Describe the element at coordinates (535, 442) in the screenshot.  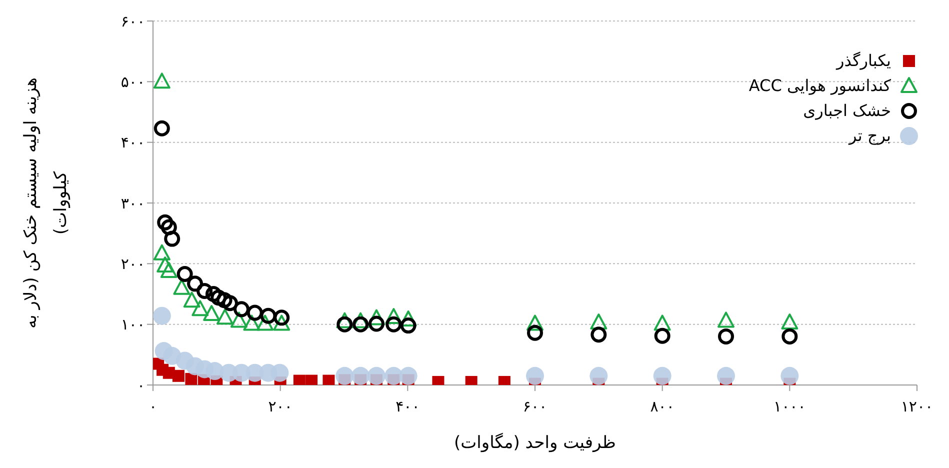
I see `x-axis-title: ظرفیت واحد (مگاوات)` at that location.